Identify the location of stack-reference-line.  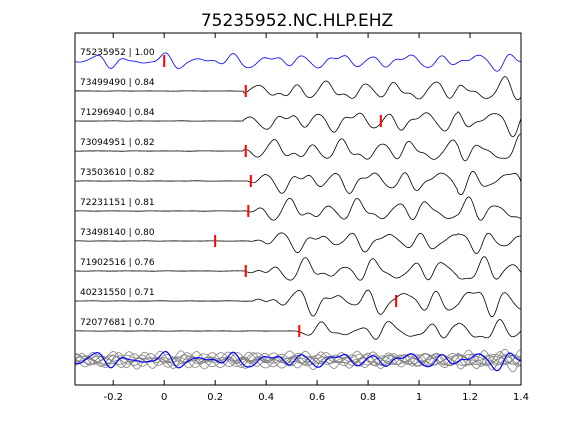
(298, 361).